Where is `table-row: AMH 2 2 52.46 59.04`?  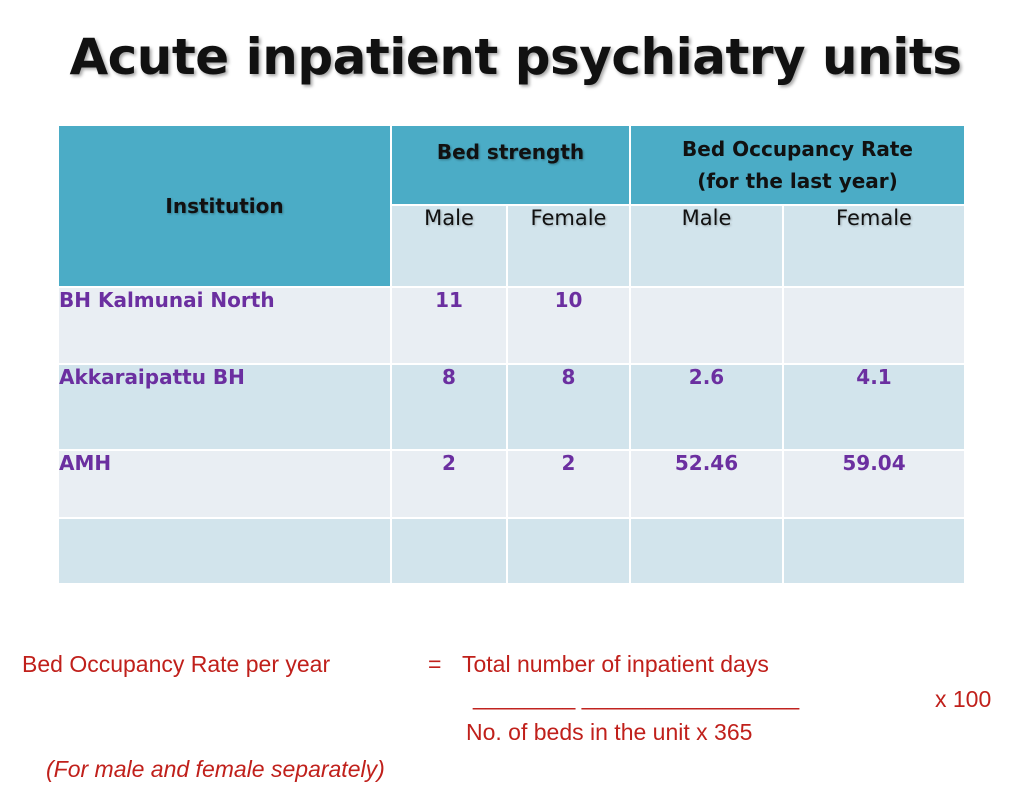 table-row: AMH 2 2 52.46 59.04 is located at coordinates (511, 484).